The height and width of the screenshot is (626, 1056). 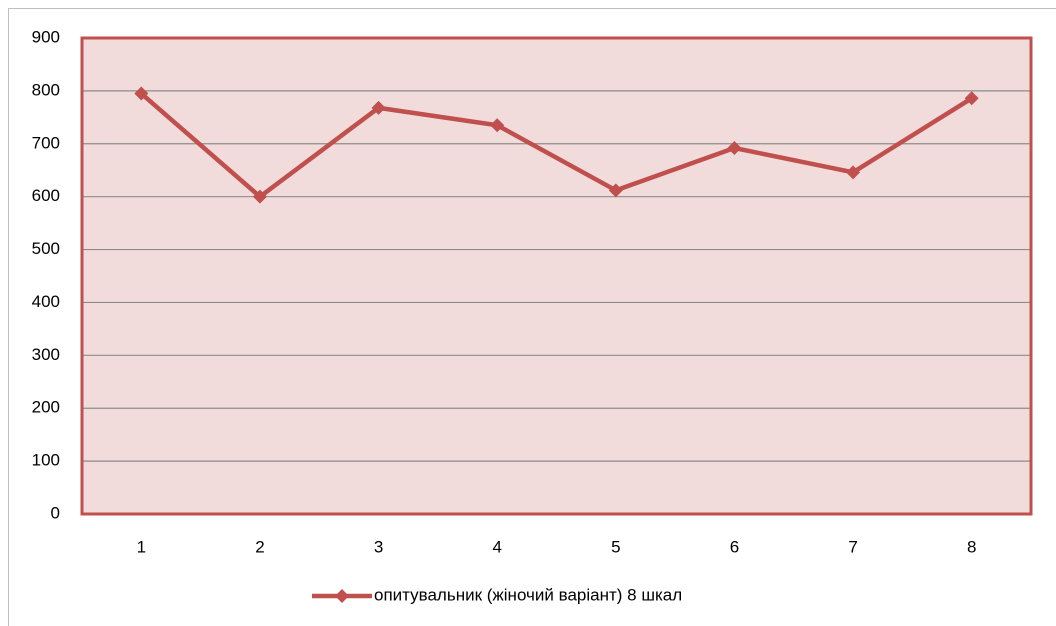 What do you see at coordinates (342, 596) in the screenshot?
I see `legend-marker` at bounding box center [342, 596].